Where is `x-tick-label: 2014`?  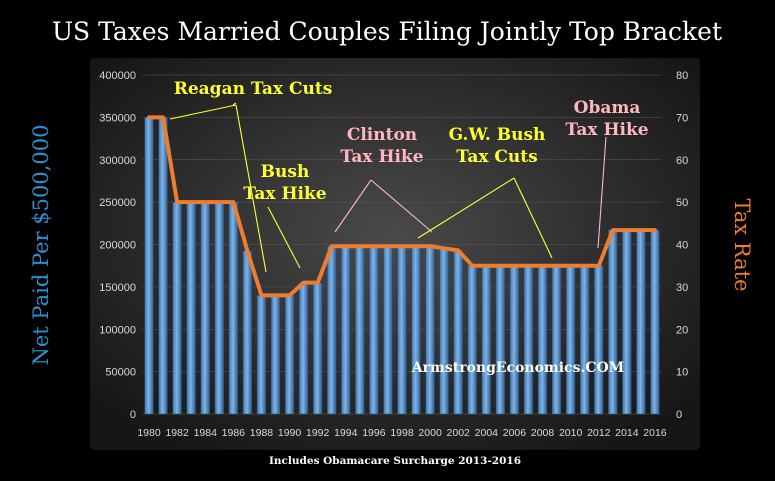 x-tick-label: 2014 is located at coordinates (627, 433).